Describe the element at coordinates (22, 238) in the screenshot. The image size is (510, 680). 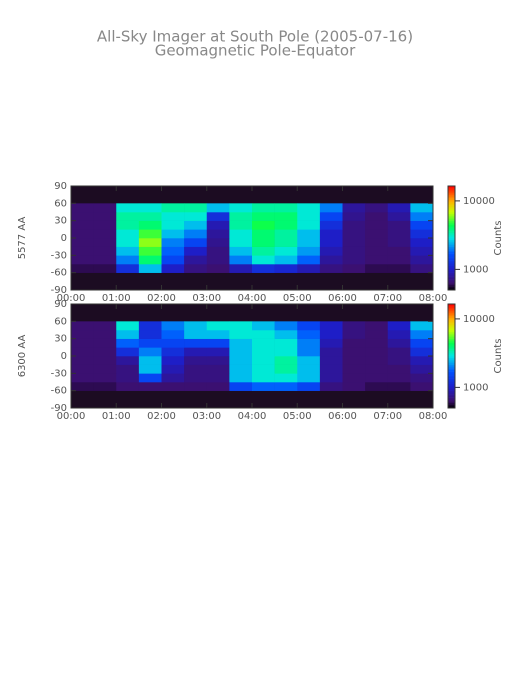
I see `y-axis-label: 5577 AA` at that location.